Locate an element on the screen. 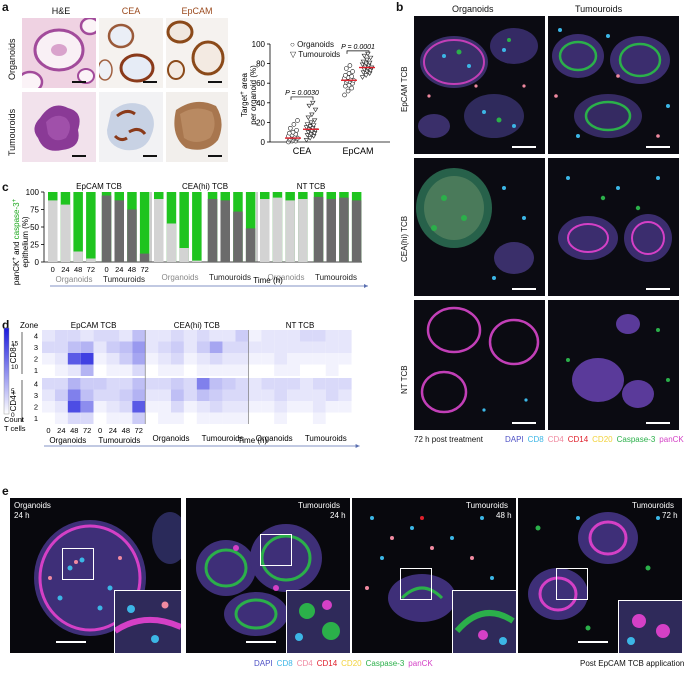 The height and width of the screenshot is (676, 685). cea-tumouroids-image is located at coordinates (131, 127).